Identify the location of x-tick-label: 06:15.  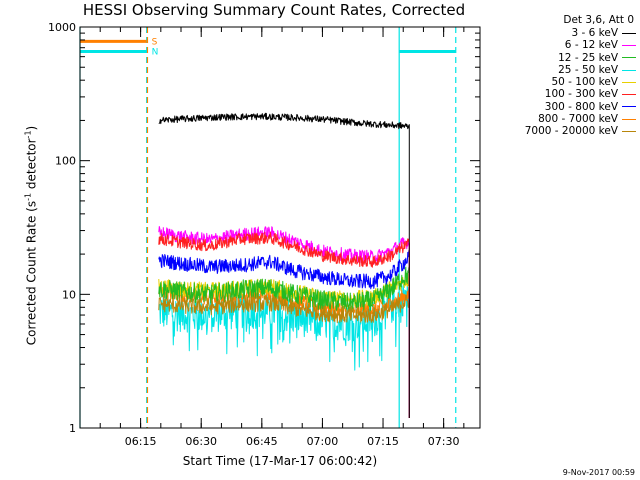
(141, 441).